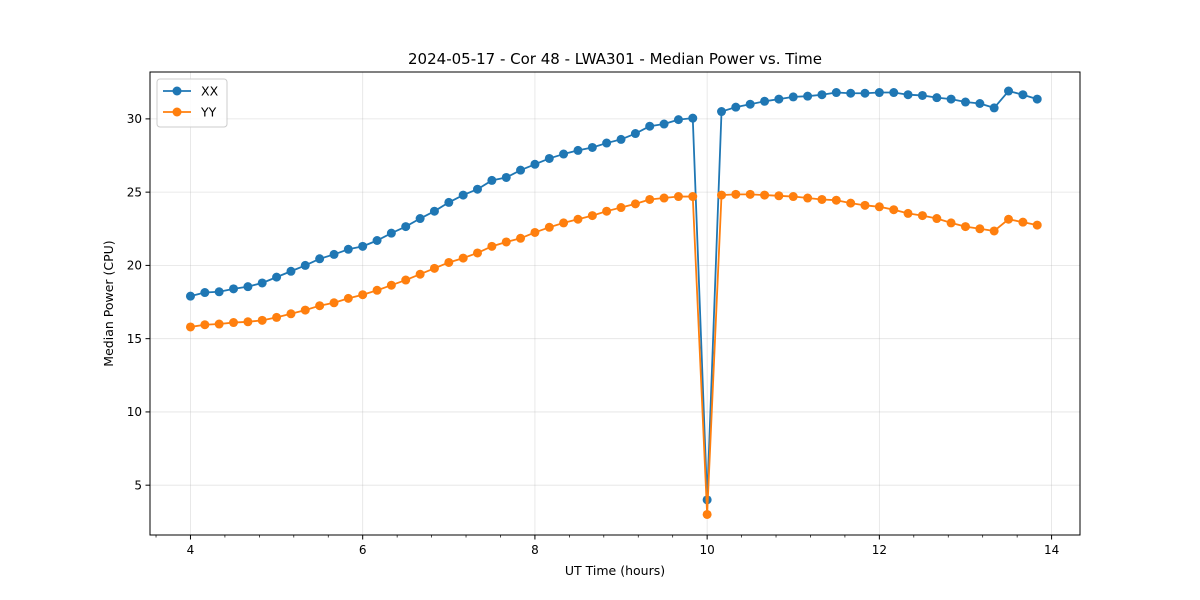  What do you see at coordinates (177, 91) in the screenshot?
I see `legend-marker-xx` at bounding box center [177, 91].